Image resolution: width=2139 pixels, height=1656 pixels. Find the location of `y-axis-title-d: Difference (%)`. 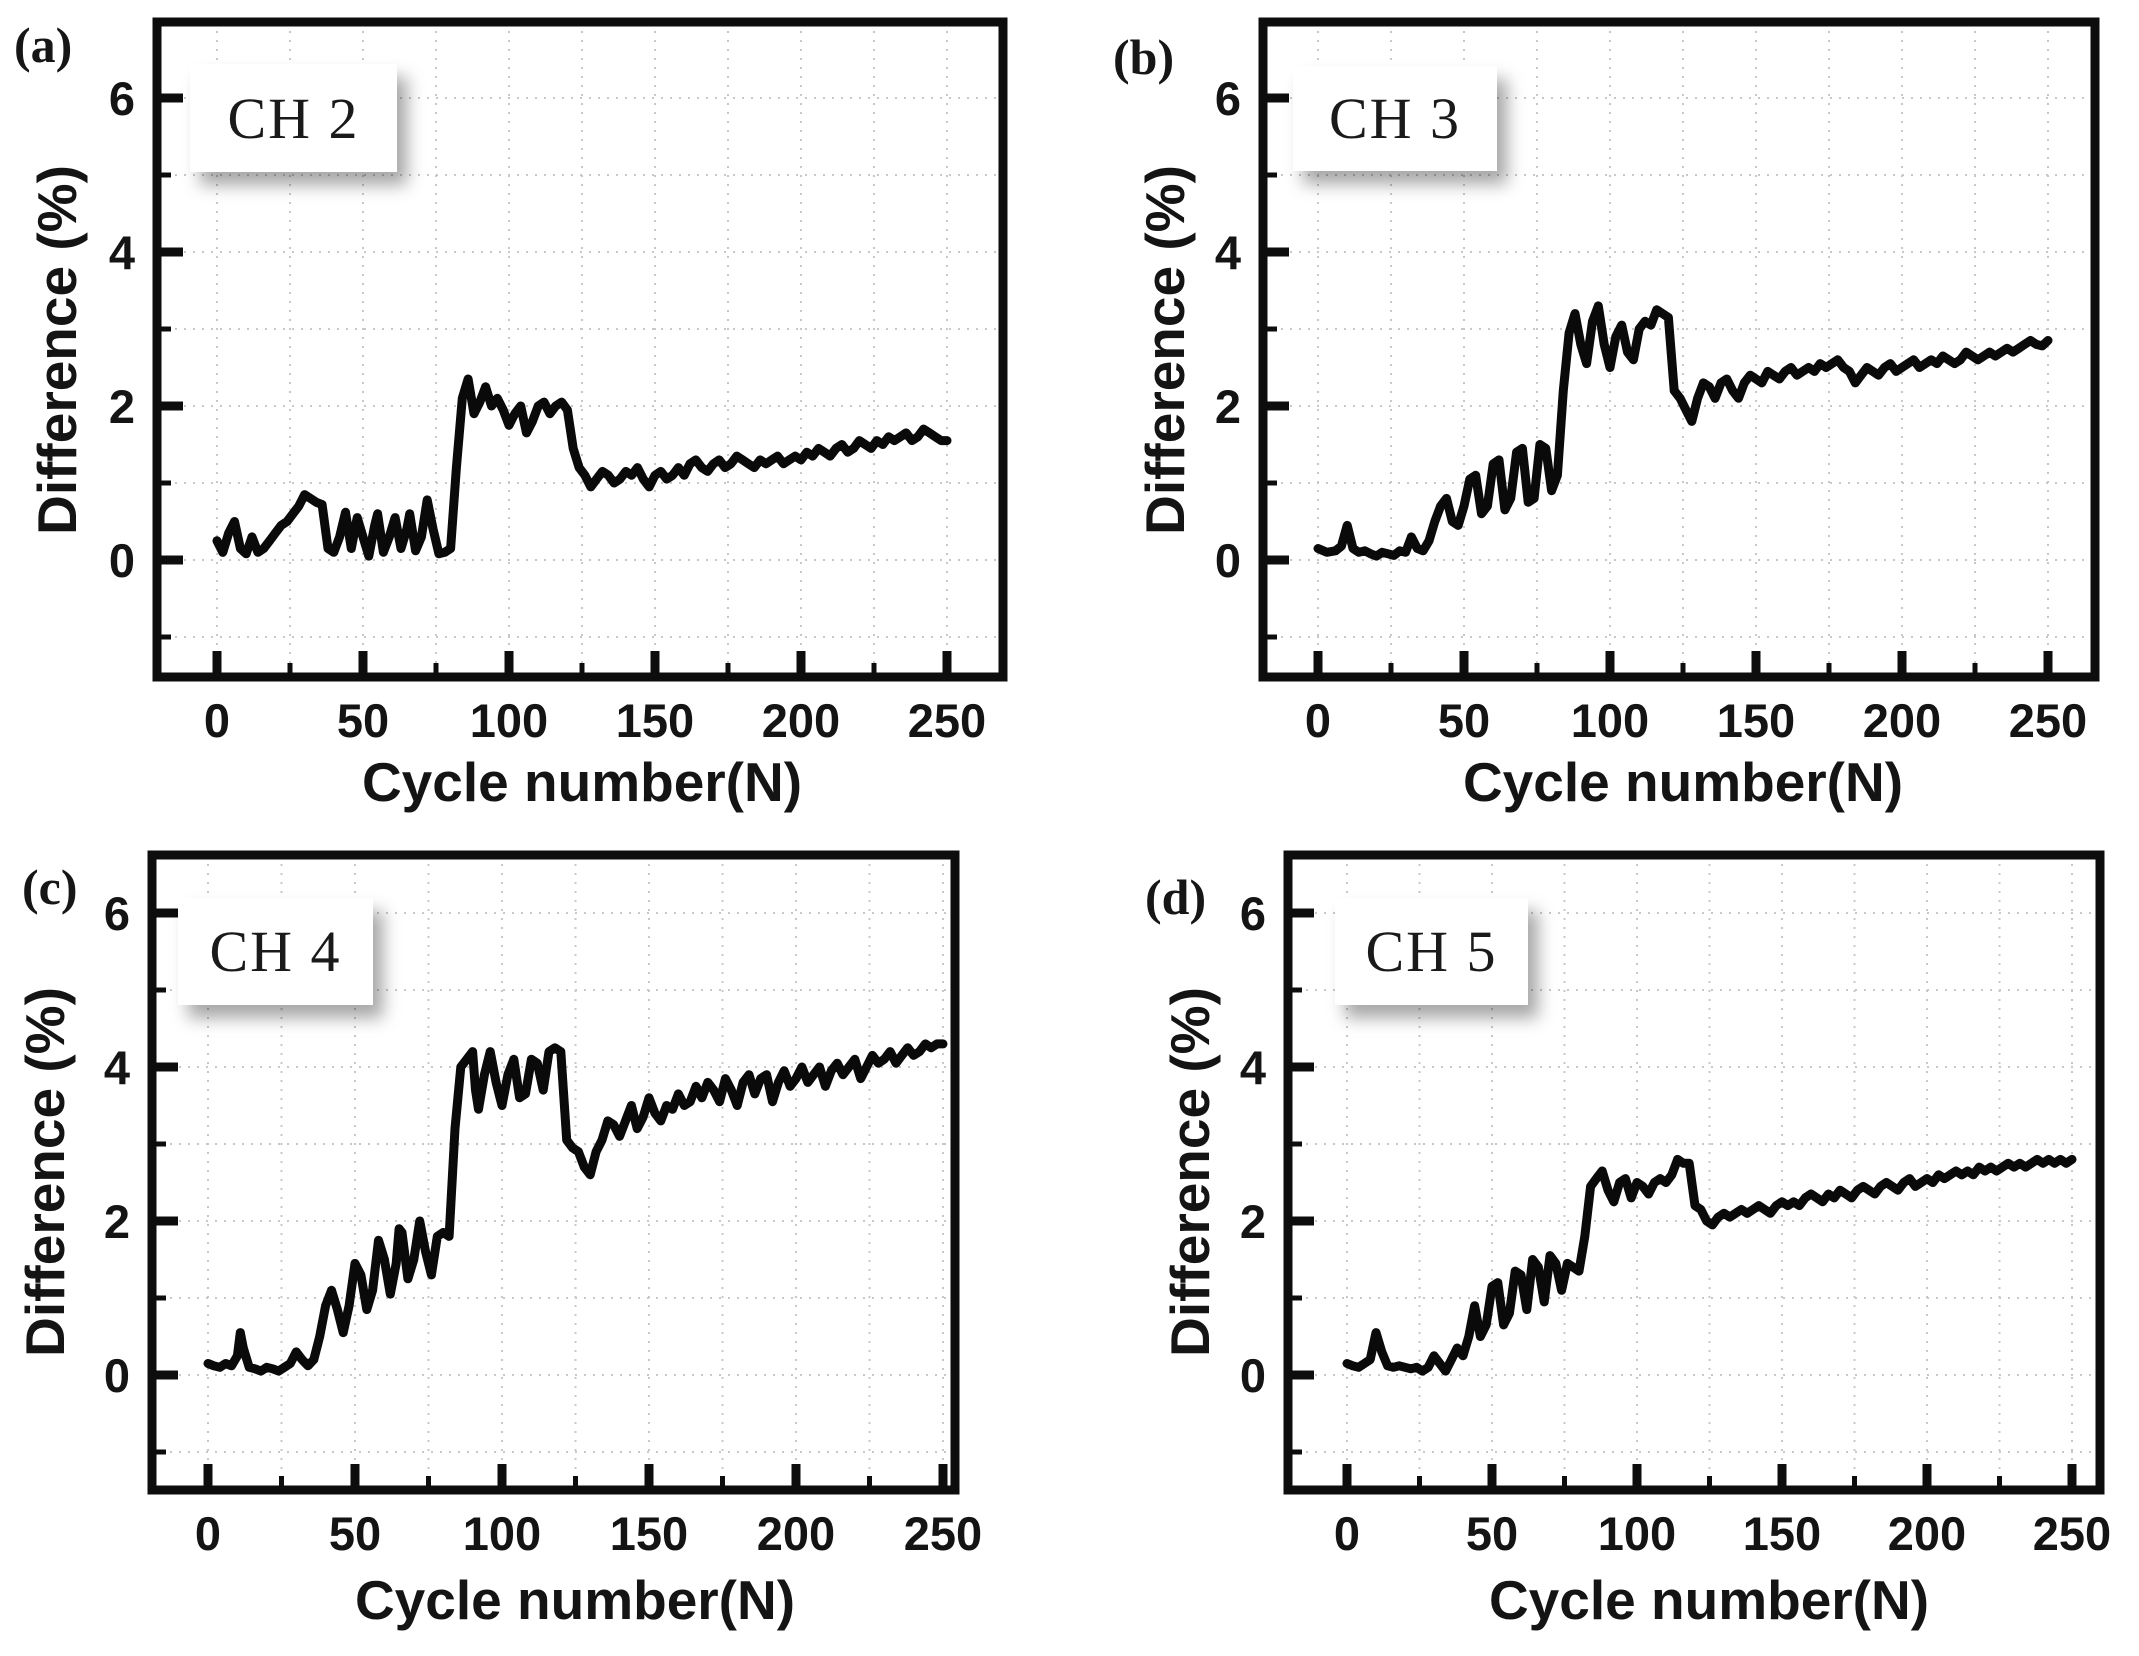

y-axis-title-d: Difference (%) is located at coordinates (1190, 1172).